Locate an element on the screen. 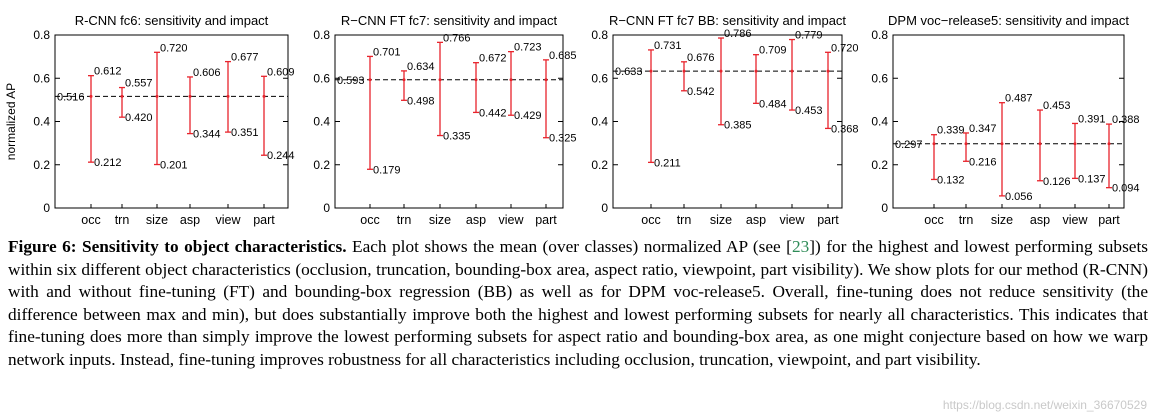 The width and height of the screenshot is (1155, 416). min-value-label: 0.453 is located at coordinates (809, 111).